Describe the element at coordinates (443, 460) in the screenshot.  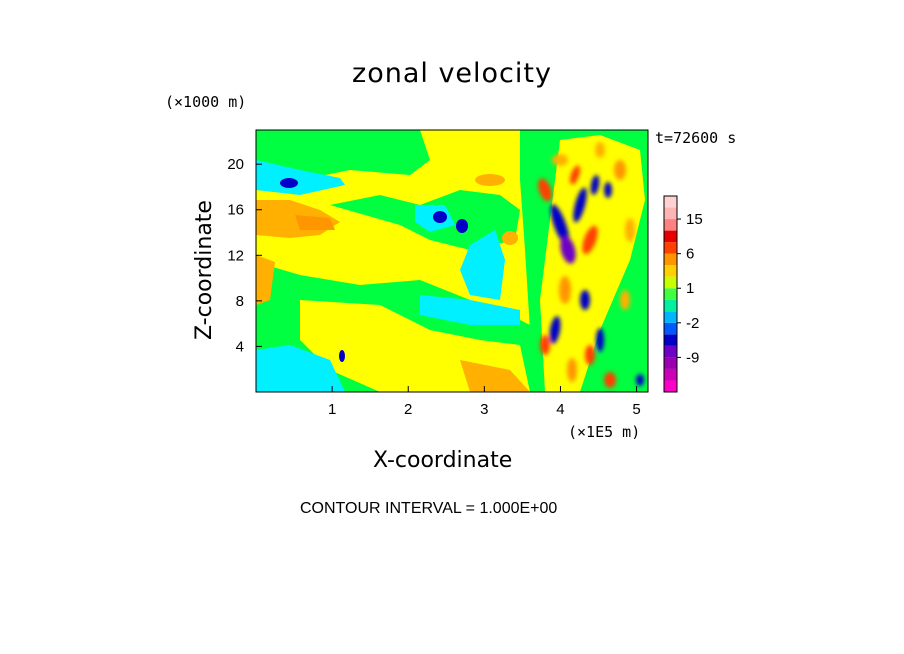
I see `x-axis-label: X-coordinate` at that location.